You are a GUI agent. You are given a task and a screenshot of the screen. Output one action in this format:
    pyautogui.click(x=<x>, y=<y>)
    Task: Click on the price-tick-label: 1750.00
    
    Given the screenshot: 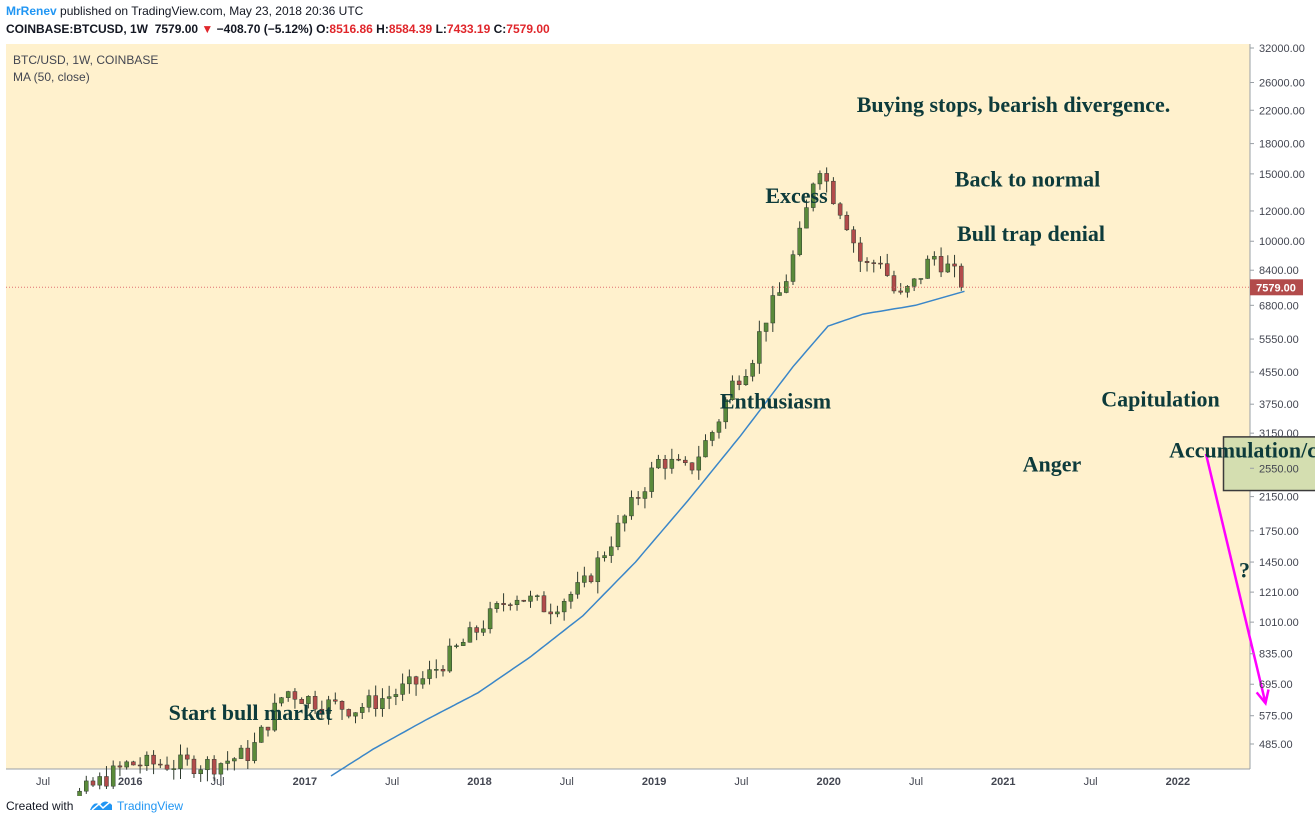 What is the action you would take?
    pyautogui.click(x=1279, y=532)
    